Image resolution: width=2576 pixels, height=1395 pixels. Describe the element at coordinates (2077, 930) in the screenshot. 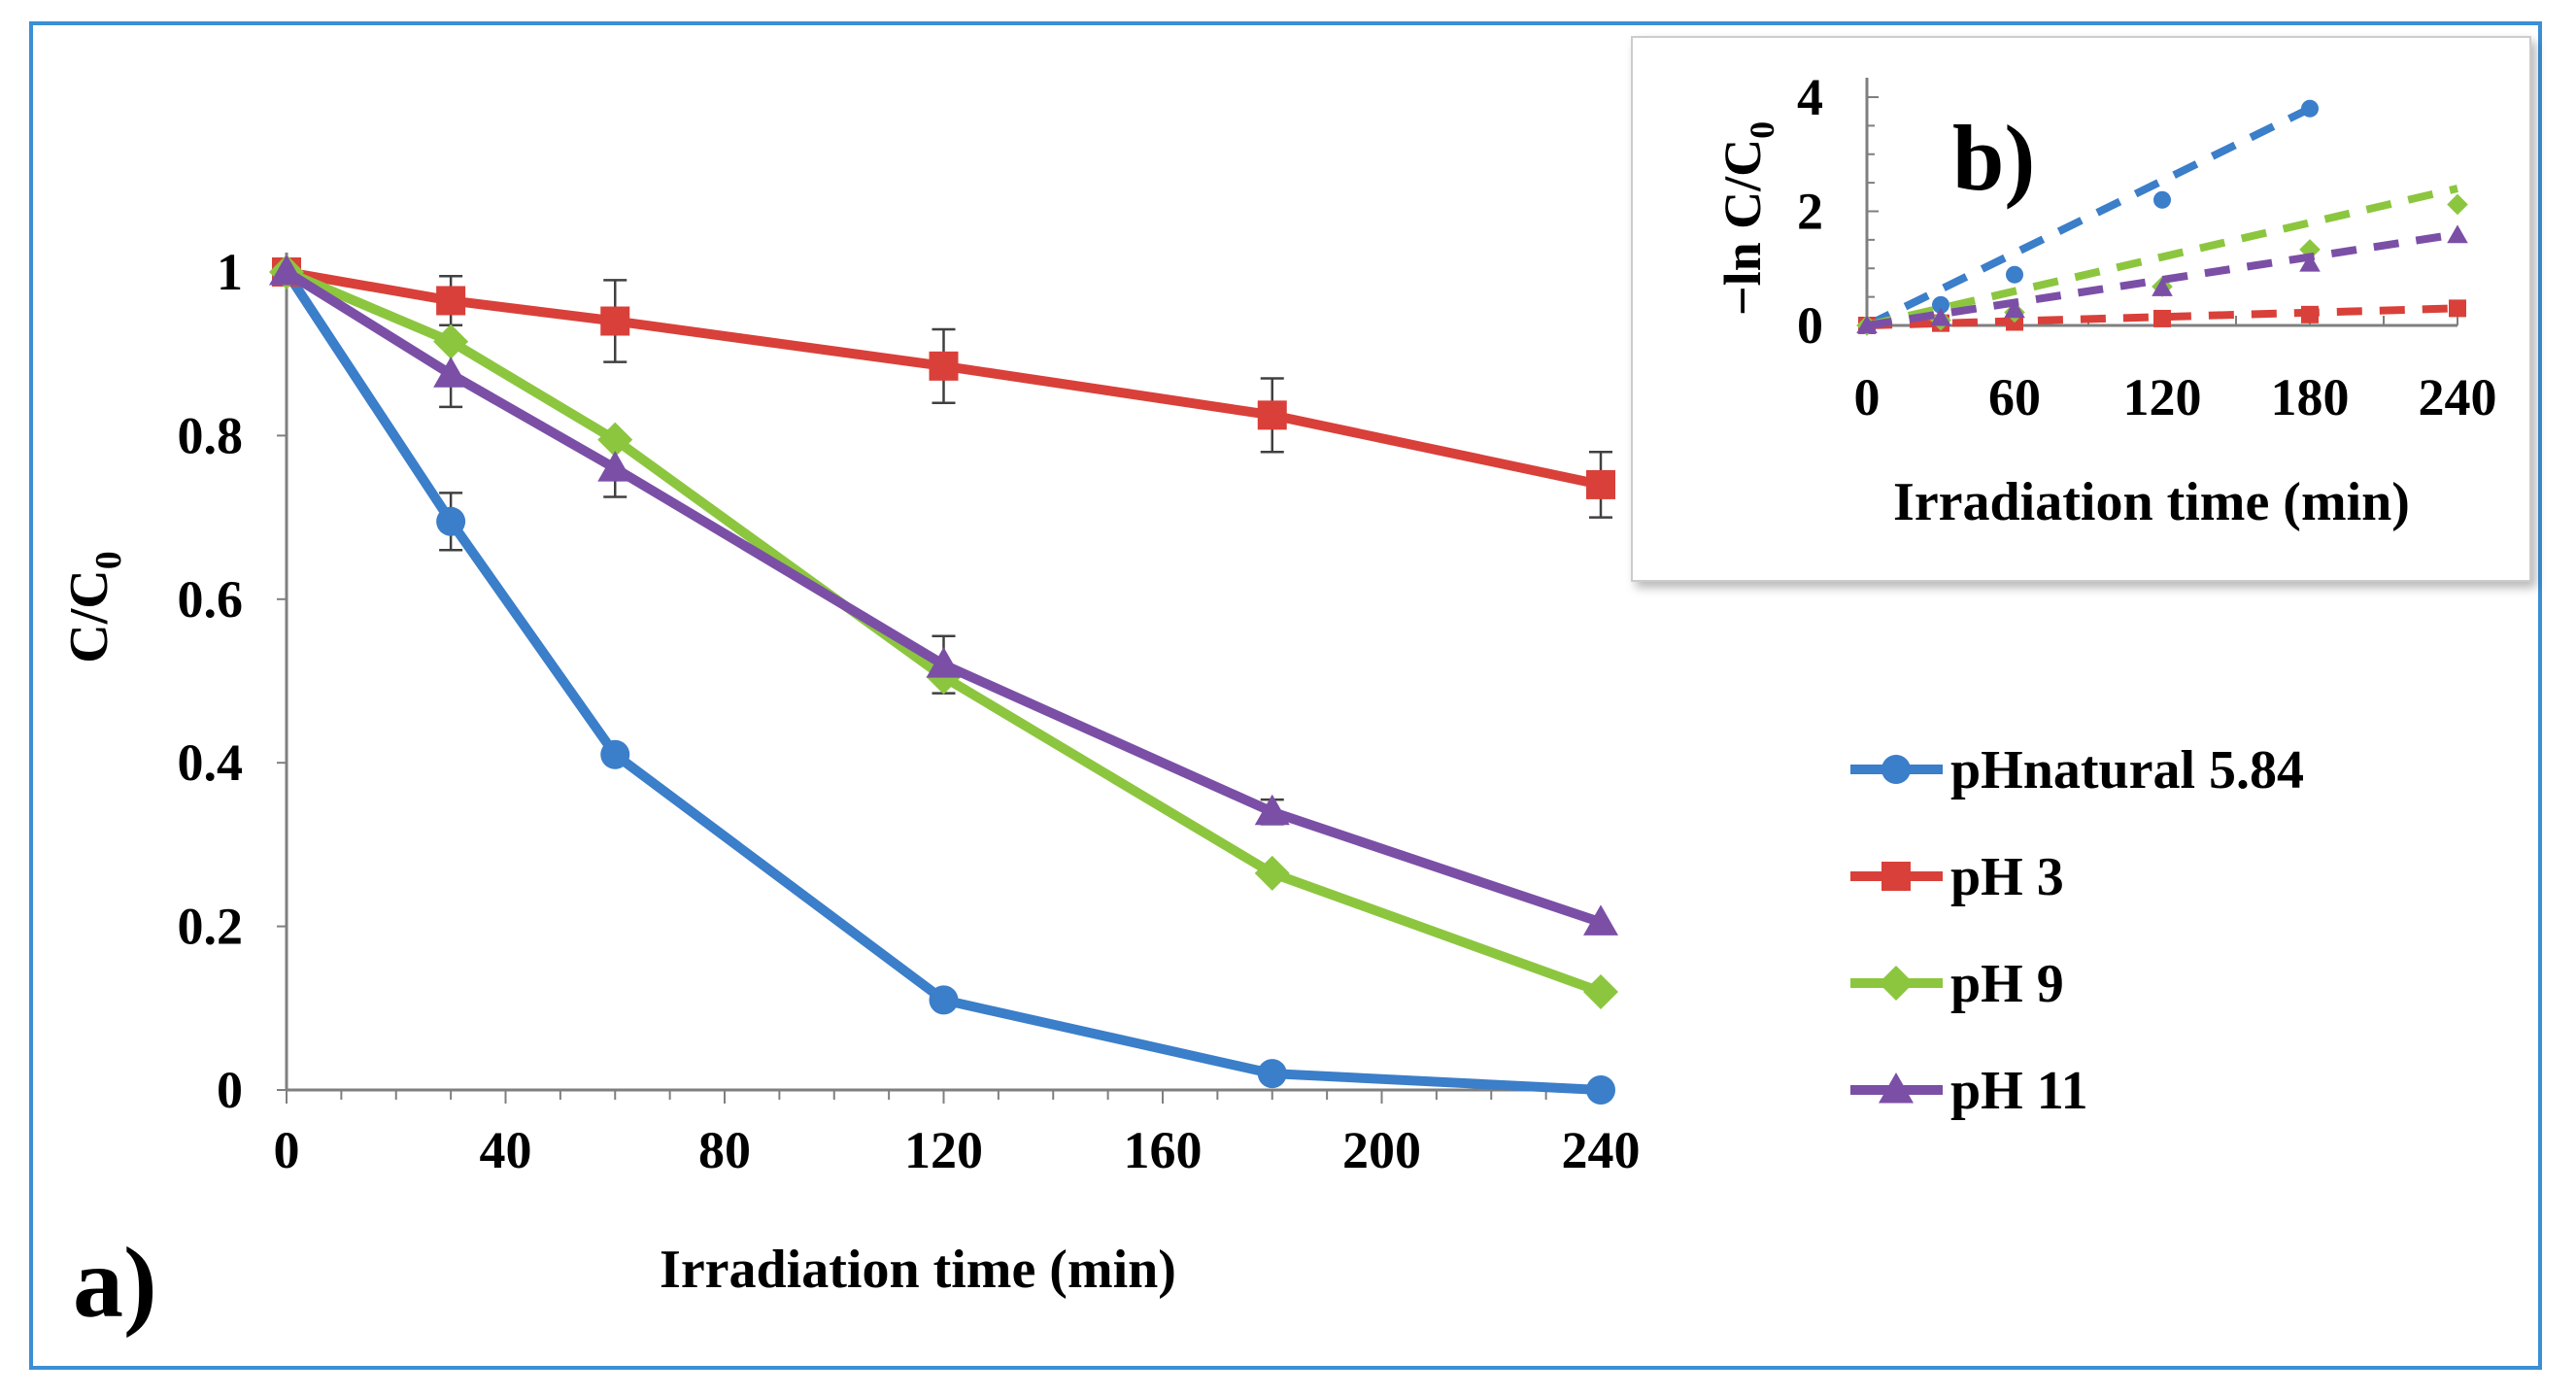

I see `legend: pHnatural 5.84 pH 3 pH 9 pH 11` at that location.